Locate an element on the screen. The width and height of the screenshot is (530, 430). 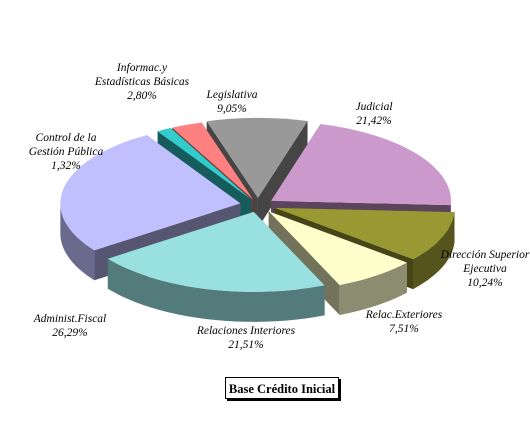
pie-slice is located at coordinates (216, 266).